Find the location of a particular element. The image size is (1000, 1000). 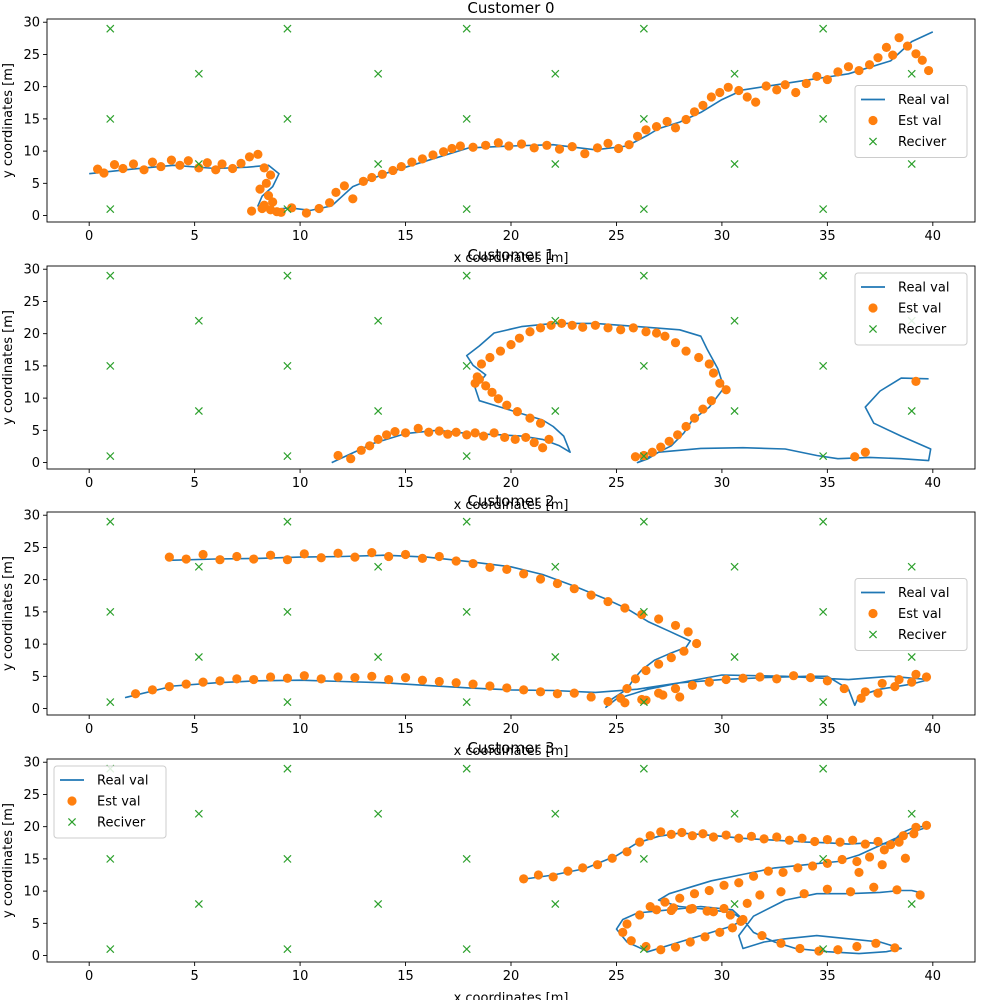

x-tick-label: 10 is located at coordinates (300, 976).